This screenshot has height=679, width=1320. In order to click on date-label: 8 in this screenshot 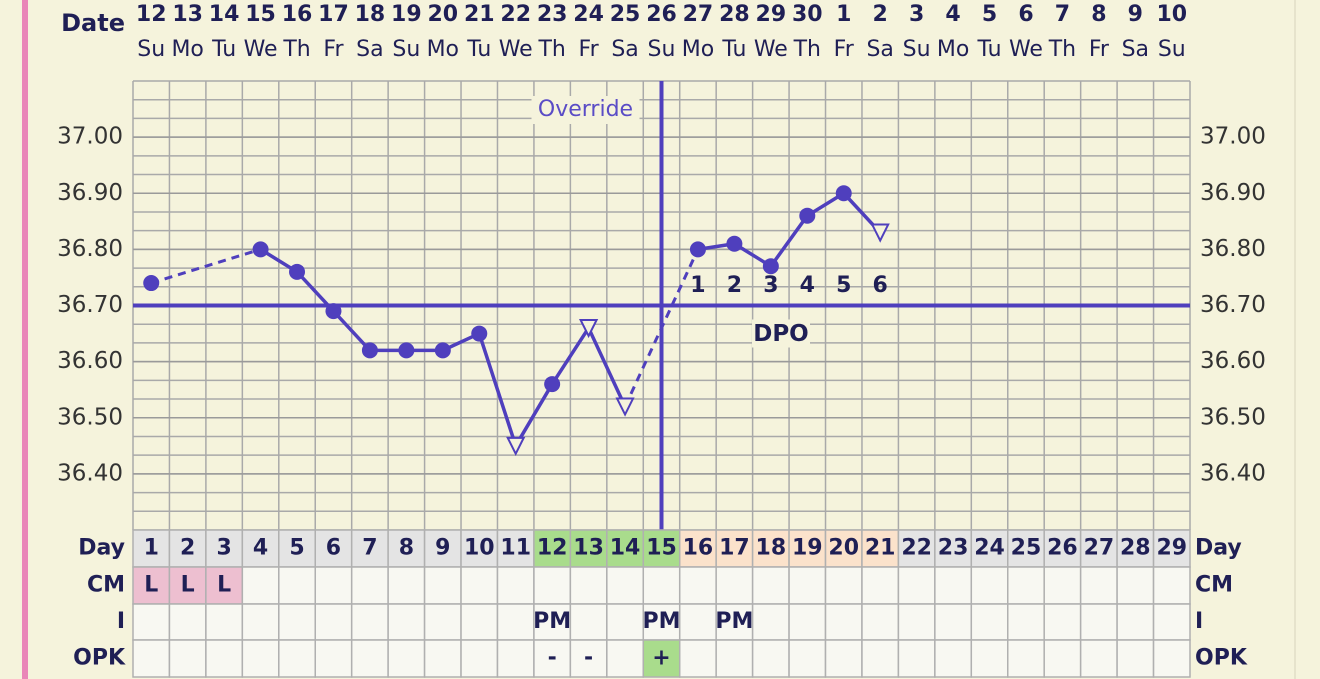, I will do `click(1098, 14)`.